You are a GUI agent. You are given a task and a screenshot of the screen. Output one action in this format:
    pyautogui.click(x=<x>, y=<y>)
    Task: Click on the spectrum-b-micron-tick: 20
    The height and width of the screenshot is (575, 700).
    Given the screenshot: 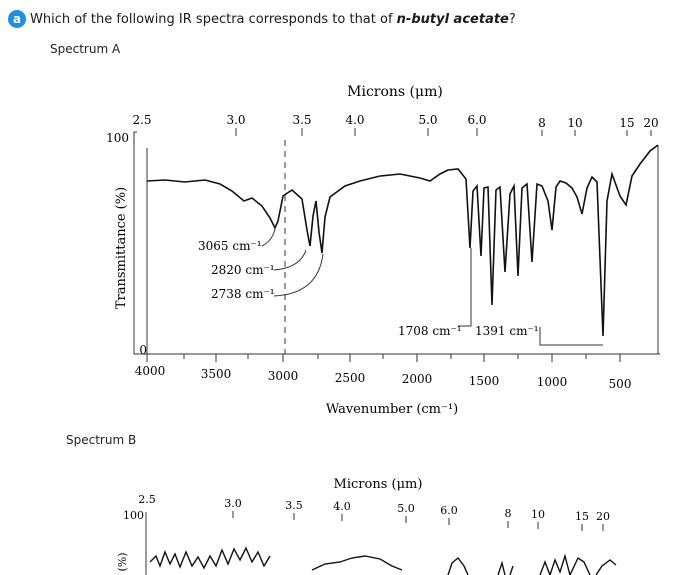 What is the action you would take?
    pyautogui.click(x=603, y=516)
    